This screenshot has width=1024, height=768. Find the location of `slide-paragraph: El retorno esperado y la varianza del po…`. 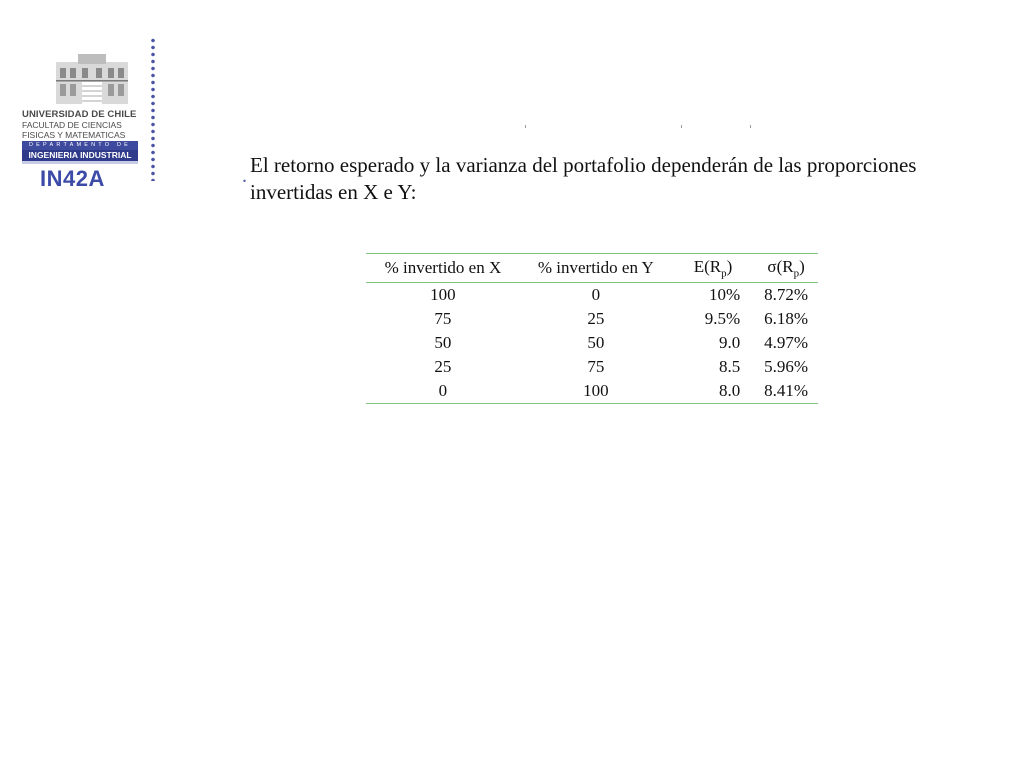

slide-paragraph: El retorno esperado y la varianza del po… is located at coordinates (583, 178).